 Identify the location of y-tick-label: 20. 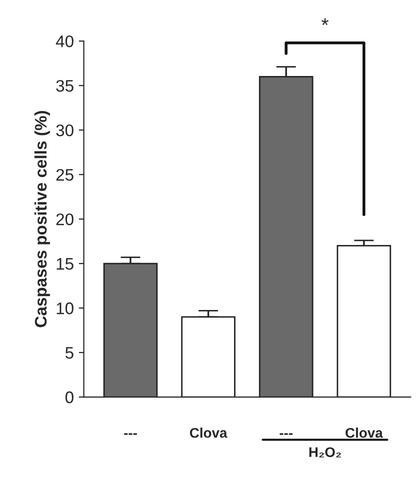
(65, 219).